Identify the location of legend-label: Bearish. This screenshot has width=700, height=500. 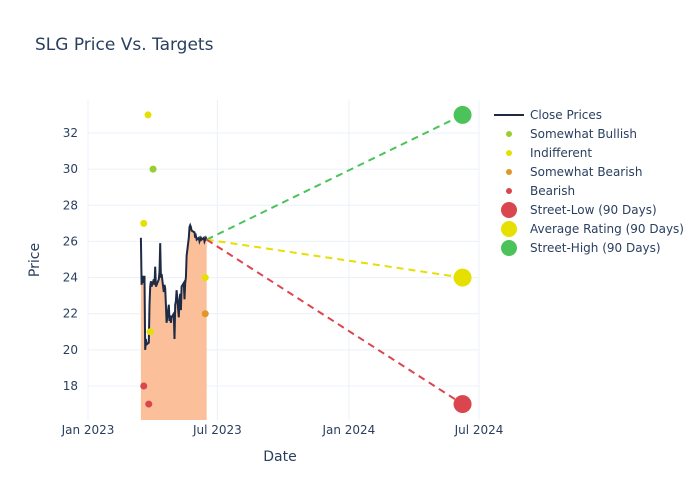
(552, 191).